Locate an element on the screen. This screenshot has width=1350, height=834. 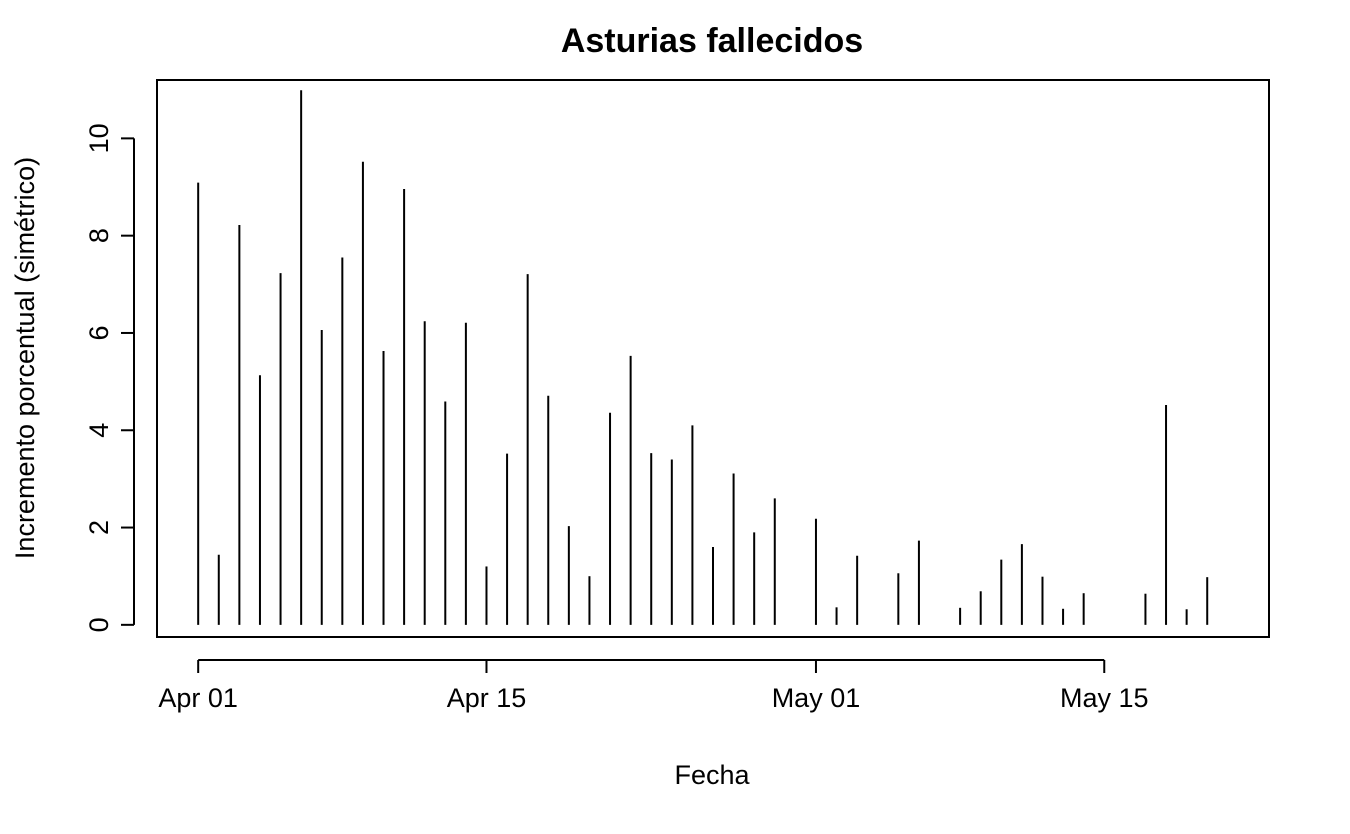
y-tick-label: 2 is located at coordinates (99, 527).